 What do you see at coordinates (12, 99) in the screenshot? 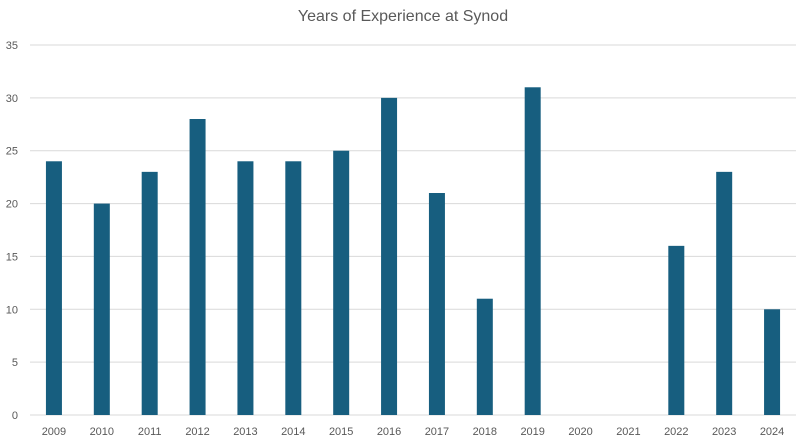
I see `y-tick-label: 30` at bounding box center [12, 99].